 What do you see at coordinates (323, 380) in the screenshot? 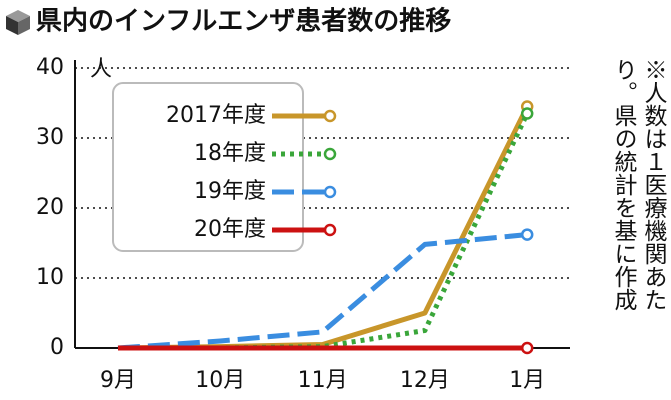
I see `x-tick-label: 11月` at bounding box center [323, 380].